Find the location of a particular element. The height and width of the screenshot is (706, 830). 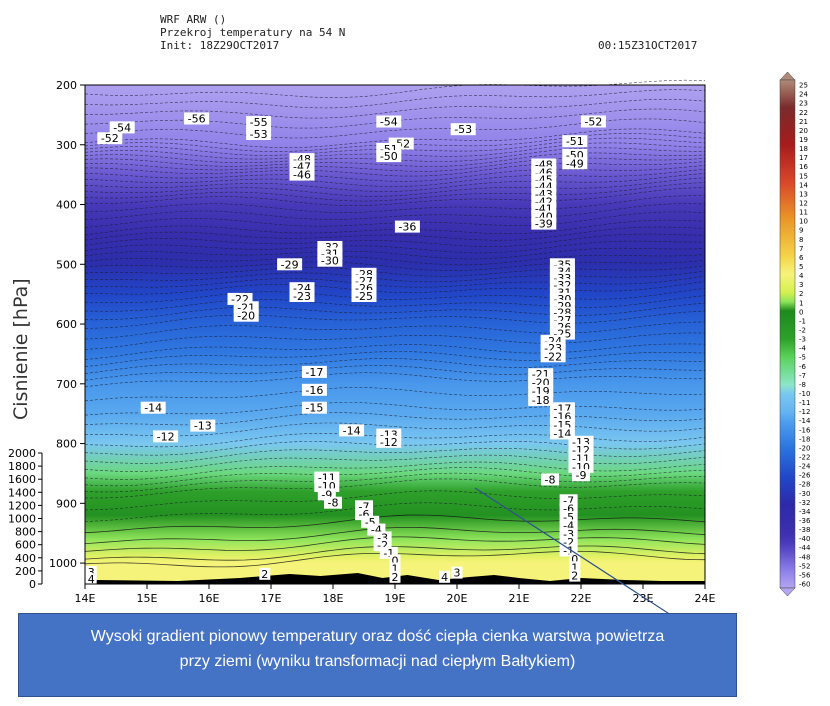

contour-label: -13 is located at coordinates (203, 426).